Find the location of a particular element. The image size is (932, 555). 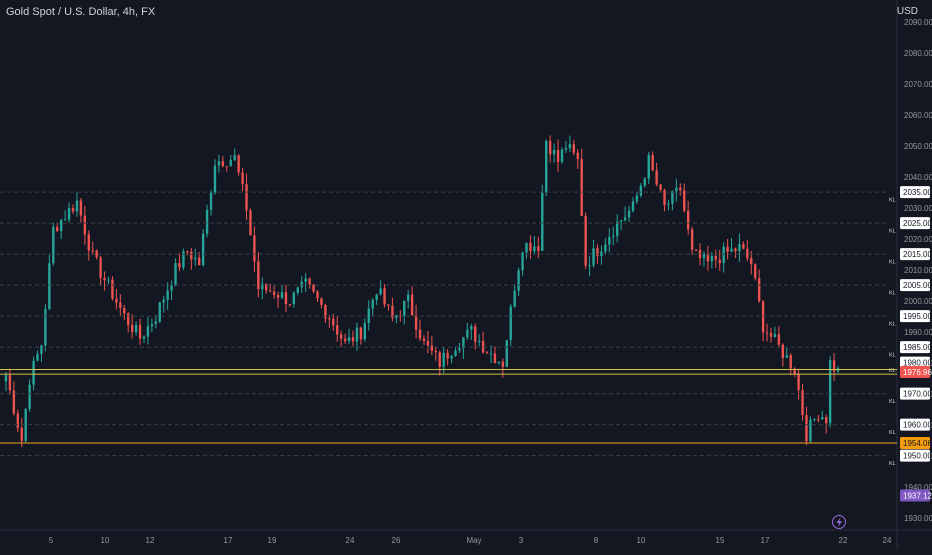

orange-level-label-box is located at coordinates (915, 443).